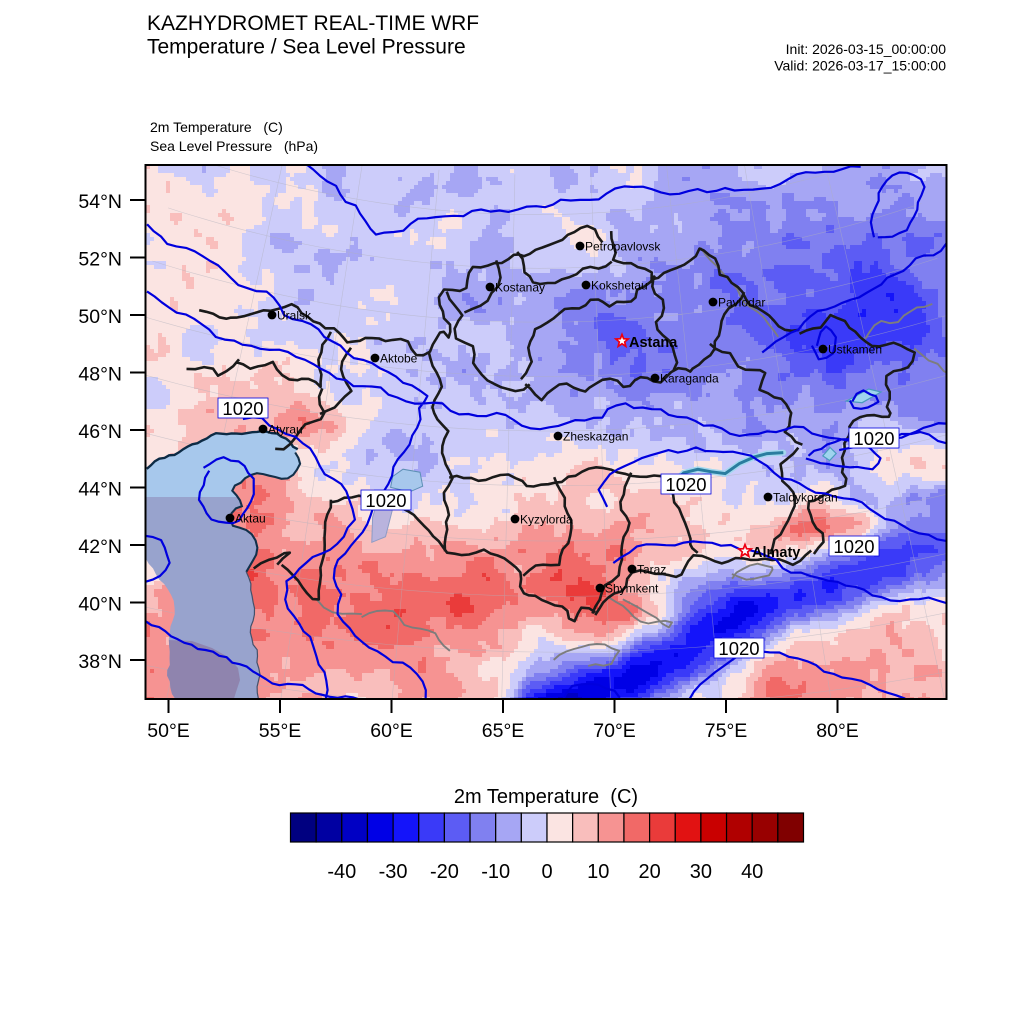  I want to click on svg-text: Atyrau, so click(285, 430).